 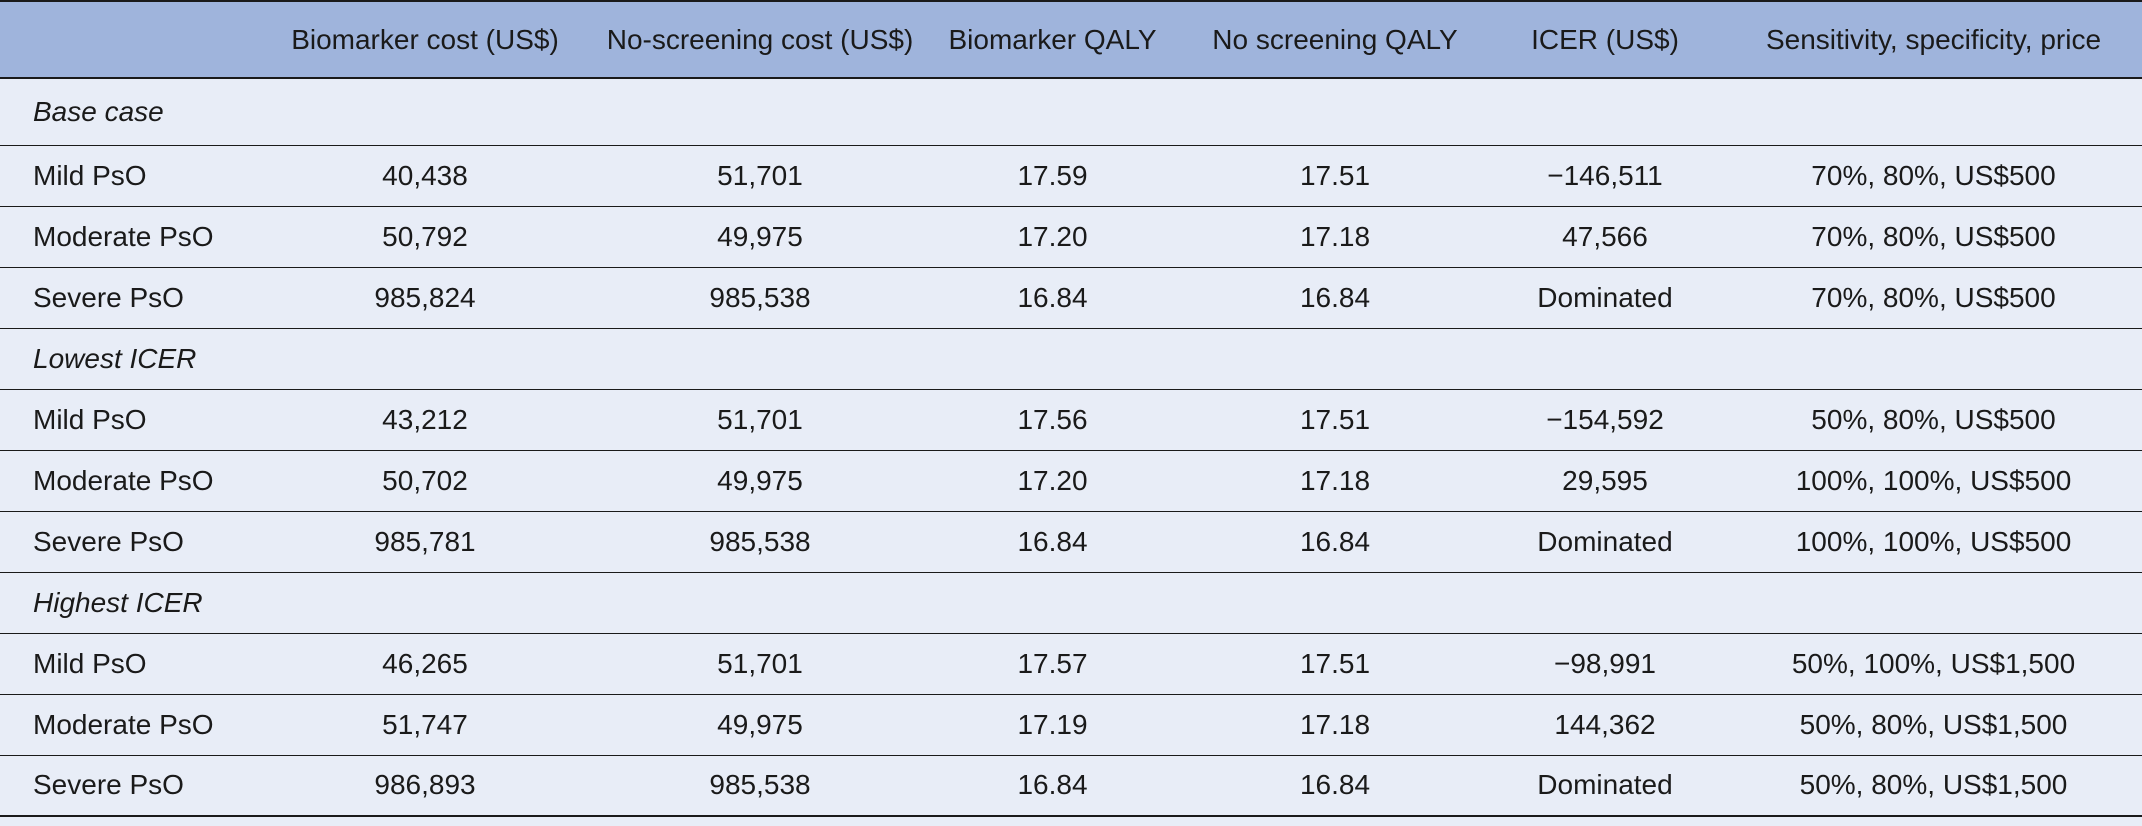 What do you see at coordinates (425, 664) in the screenshot?
I see `cell-biomarker-cost: 46,265` at bounding box center [425, 664].